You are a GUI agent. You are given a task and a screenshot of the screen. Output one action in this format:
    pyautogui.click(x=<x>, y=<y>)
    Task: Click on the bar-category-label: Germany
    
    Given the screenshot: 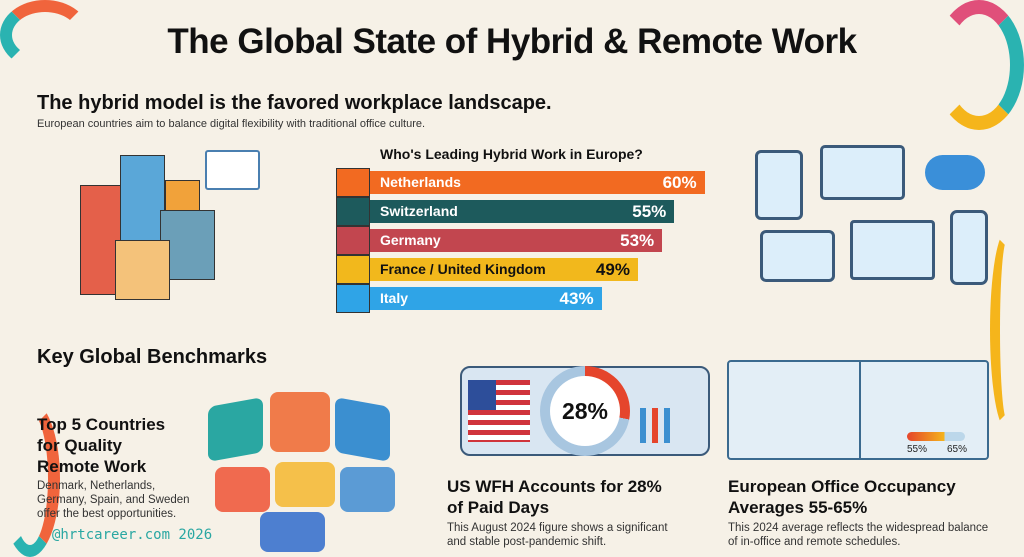 What is the action you would take?
    pyautogui.click(x=410, y=240)
    